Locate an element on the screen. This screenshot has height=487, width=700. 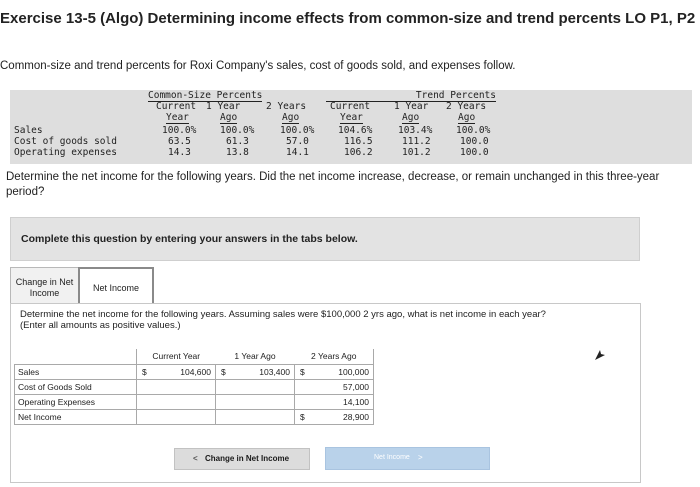
table-row: Sales $104,600 $103,400 $100,000 is located at coordinates (194, 371).